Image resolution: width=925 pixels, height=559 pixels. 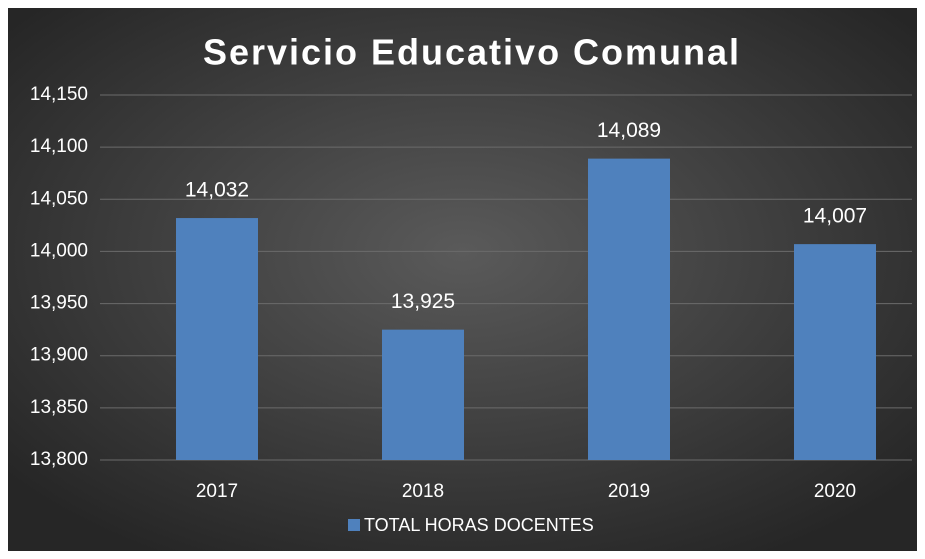 What do you see at coordinates (59, 355) in the screenshot?
I see `y-tick-label: 13,900` at bounding box center [59, 355].